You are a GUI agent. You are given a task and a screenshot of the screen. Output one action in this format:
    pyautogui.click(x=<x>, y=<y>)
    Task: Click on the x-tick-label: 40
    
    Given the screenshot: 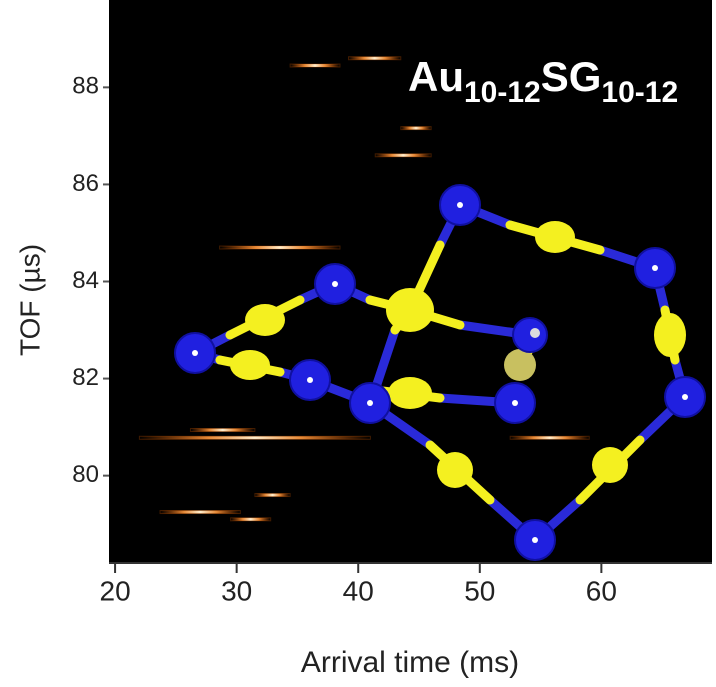 What is the action you would take?
    pyautogui.click(x=358, y=590)
    